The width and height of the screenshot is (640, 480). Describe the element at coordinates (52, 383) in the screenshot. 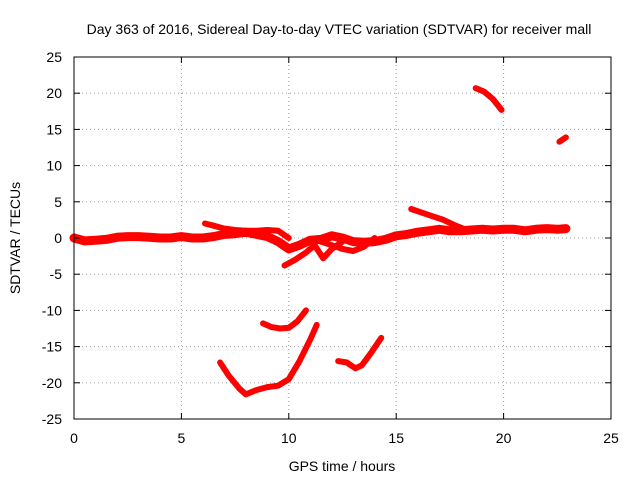

I see `y-tick-label: -20` at that location.